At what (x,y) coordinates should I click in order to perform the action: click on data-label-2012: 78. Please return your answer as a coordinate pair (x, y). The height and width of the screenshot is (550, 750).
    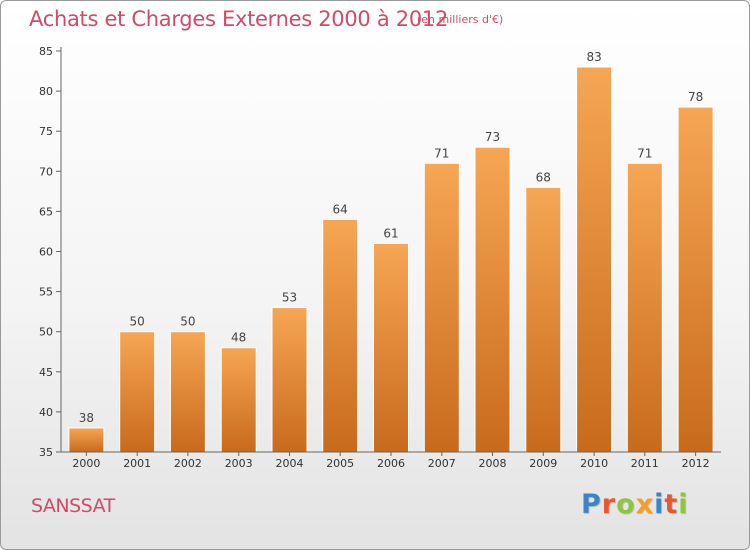
    Looking at the image, I should click on (695, 97).